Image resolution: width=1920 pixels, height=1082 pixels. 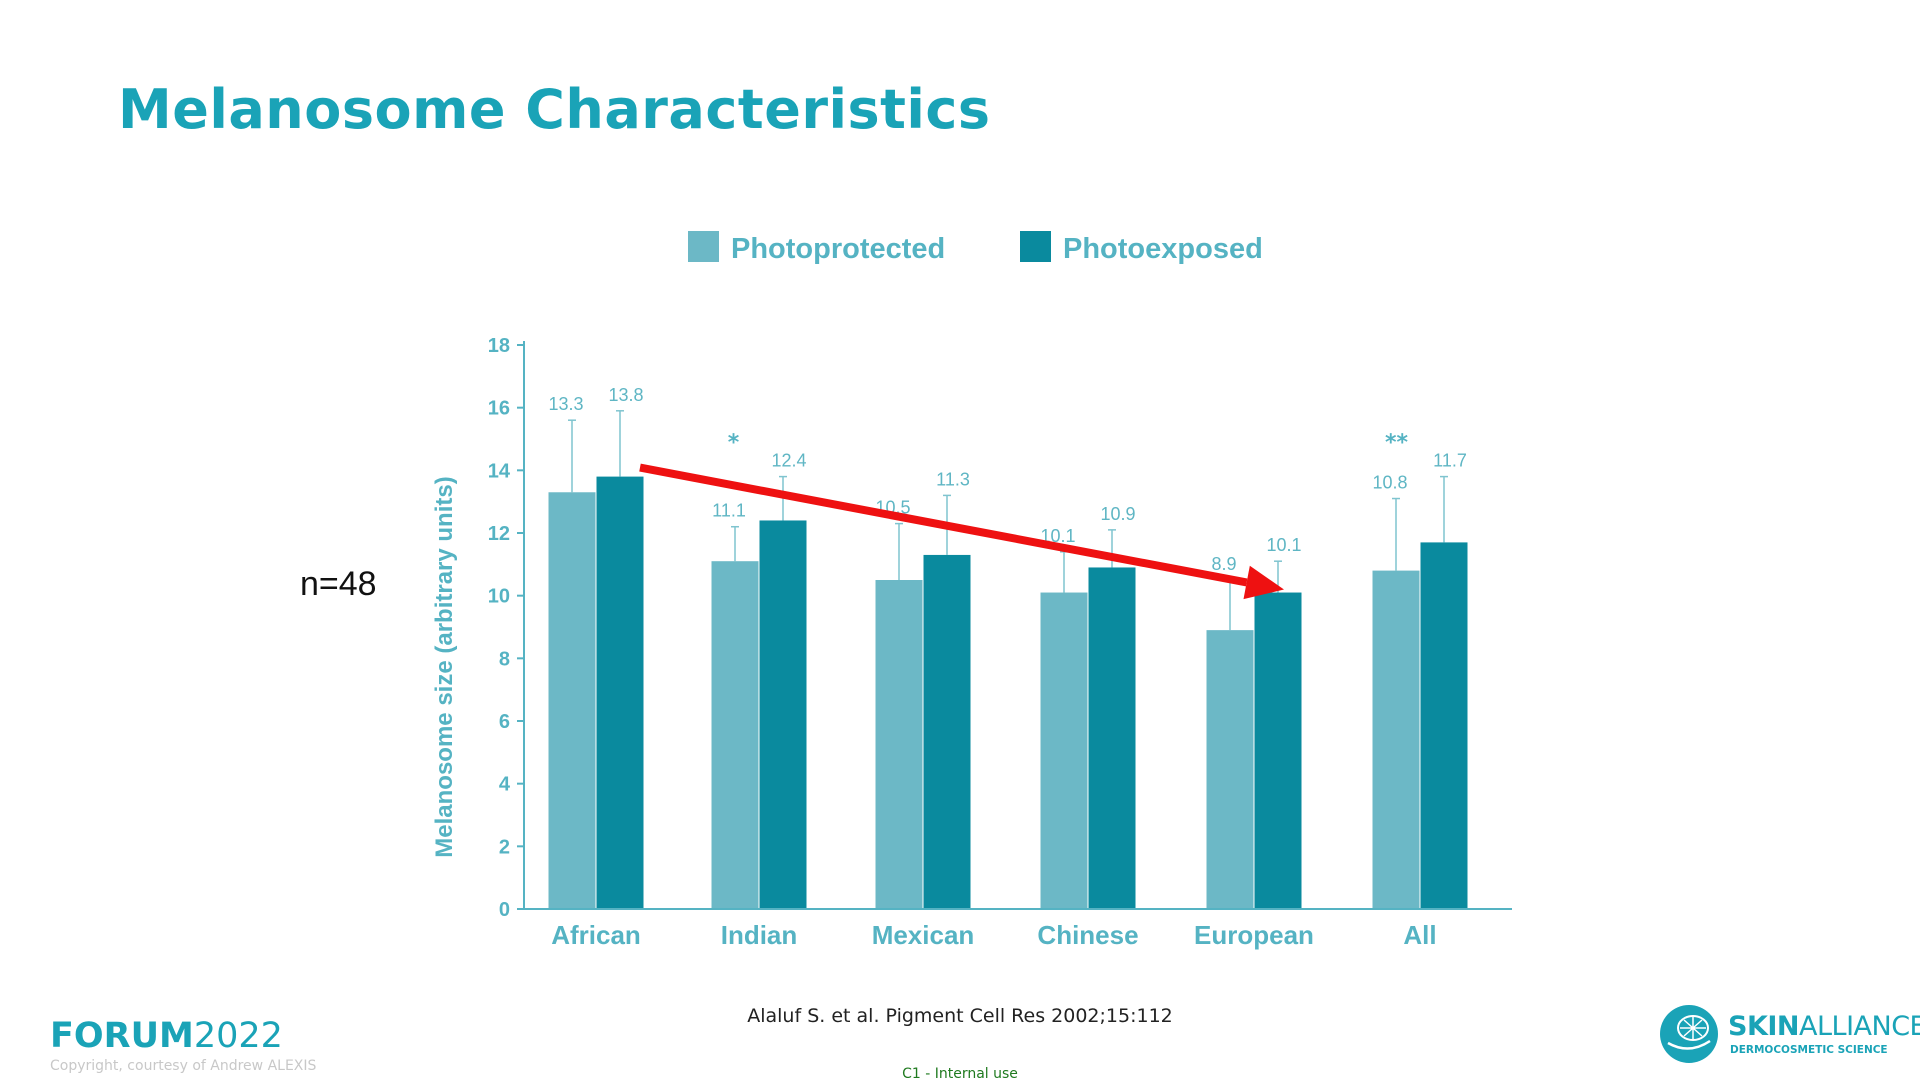 What do you see at coordinates (504, 722) in the screenshot?
I see `y-tick-label: 6` at bounding box center [504, 722].